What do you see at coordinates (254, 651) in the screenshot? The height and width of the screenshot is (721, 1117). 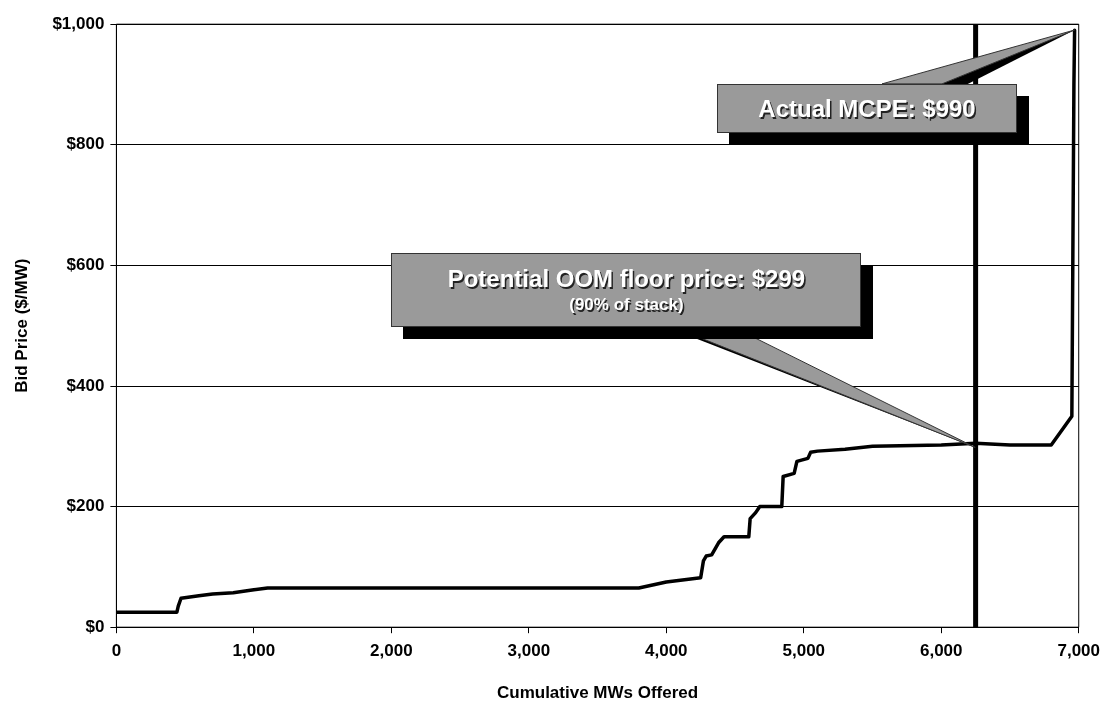 I see `x-tick-label: 1,000` at bounding box center [254, 651].